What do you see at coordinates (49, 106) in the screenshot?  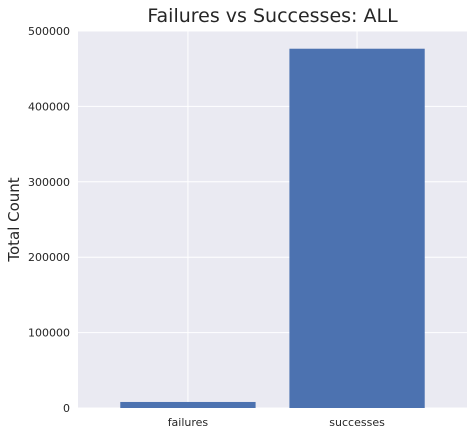 I see `y-tick-label: 400000` at bounding box center [49, 106].